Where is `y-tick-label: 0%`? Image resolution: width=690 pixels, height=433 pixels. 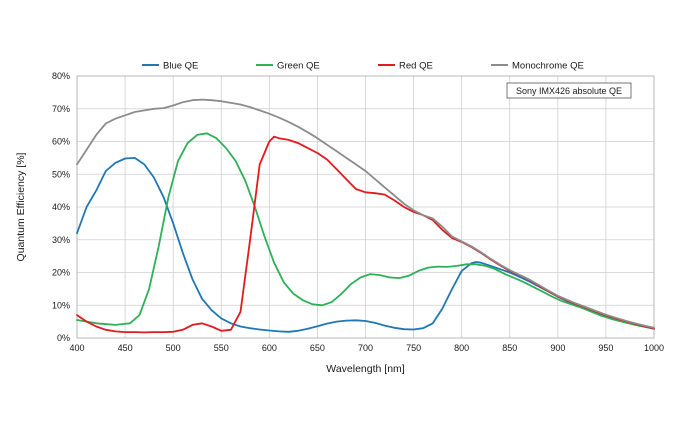
y-tick-label: 0% is located at coordinates (63, 338).